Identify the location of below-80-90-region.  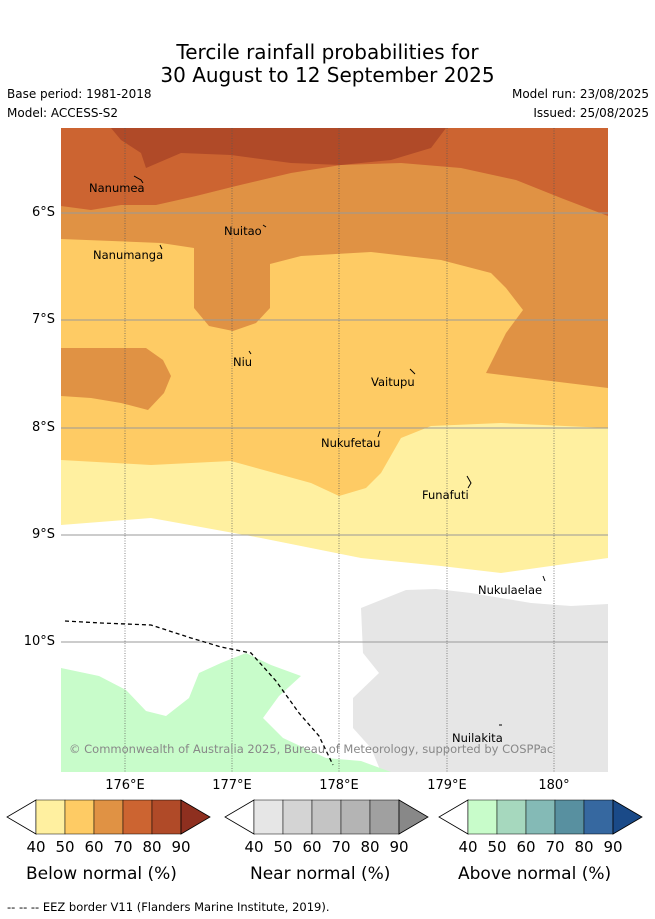
(278, 148).